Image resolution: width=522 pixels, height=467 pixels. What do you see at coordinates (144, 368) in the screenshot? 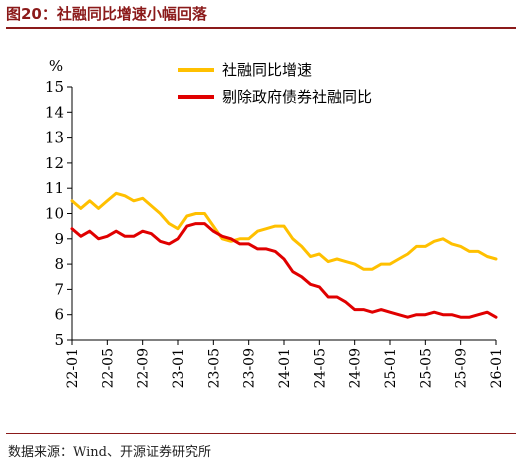
I see `x-tick-label: 22-09` at bounding box center [144, 368].